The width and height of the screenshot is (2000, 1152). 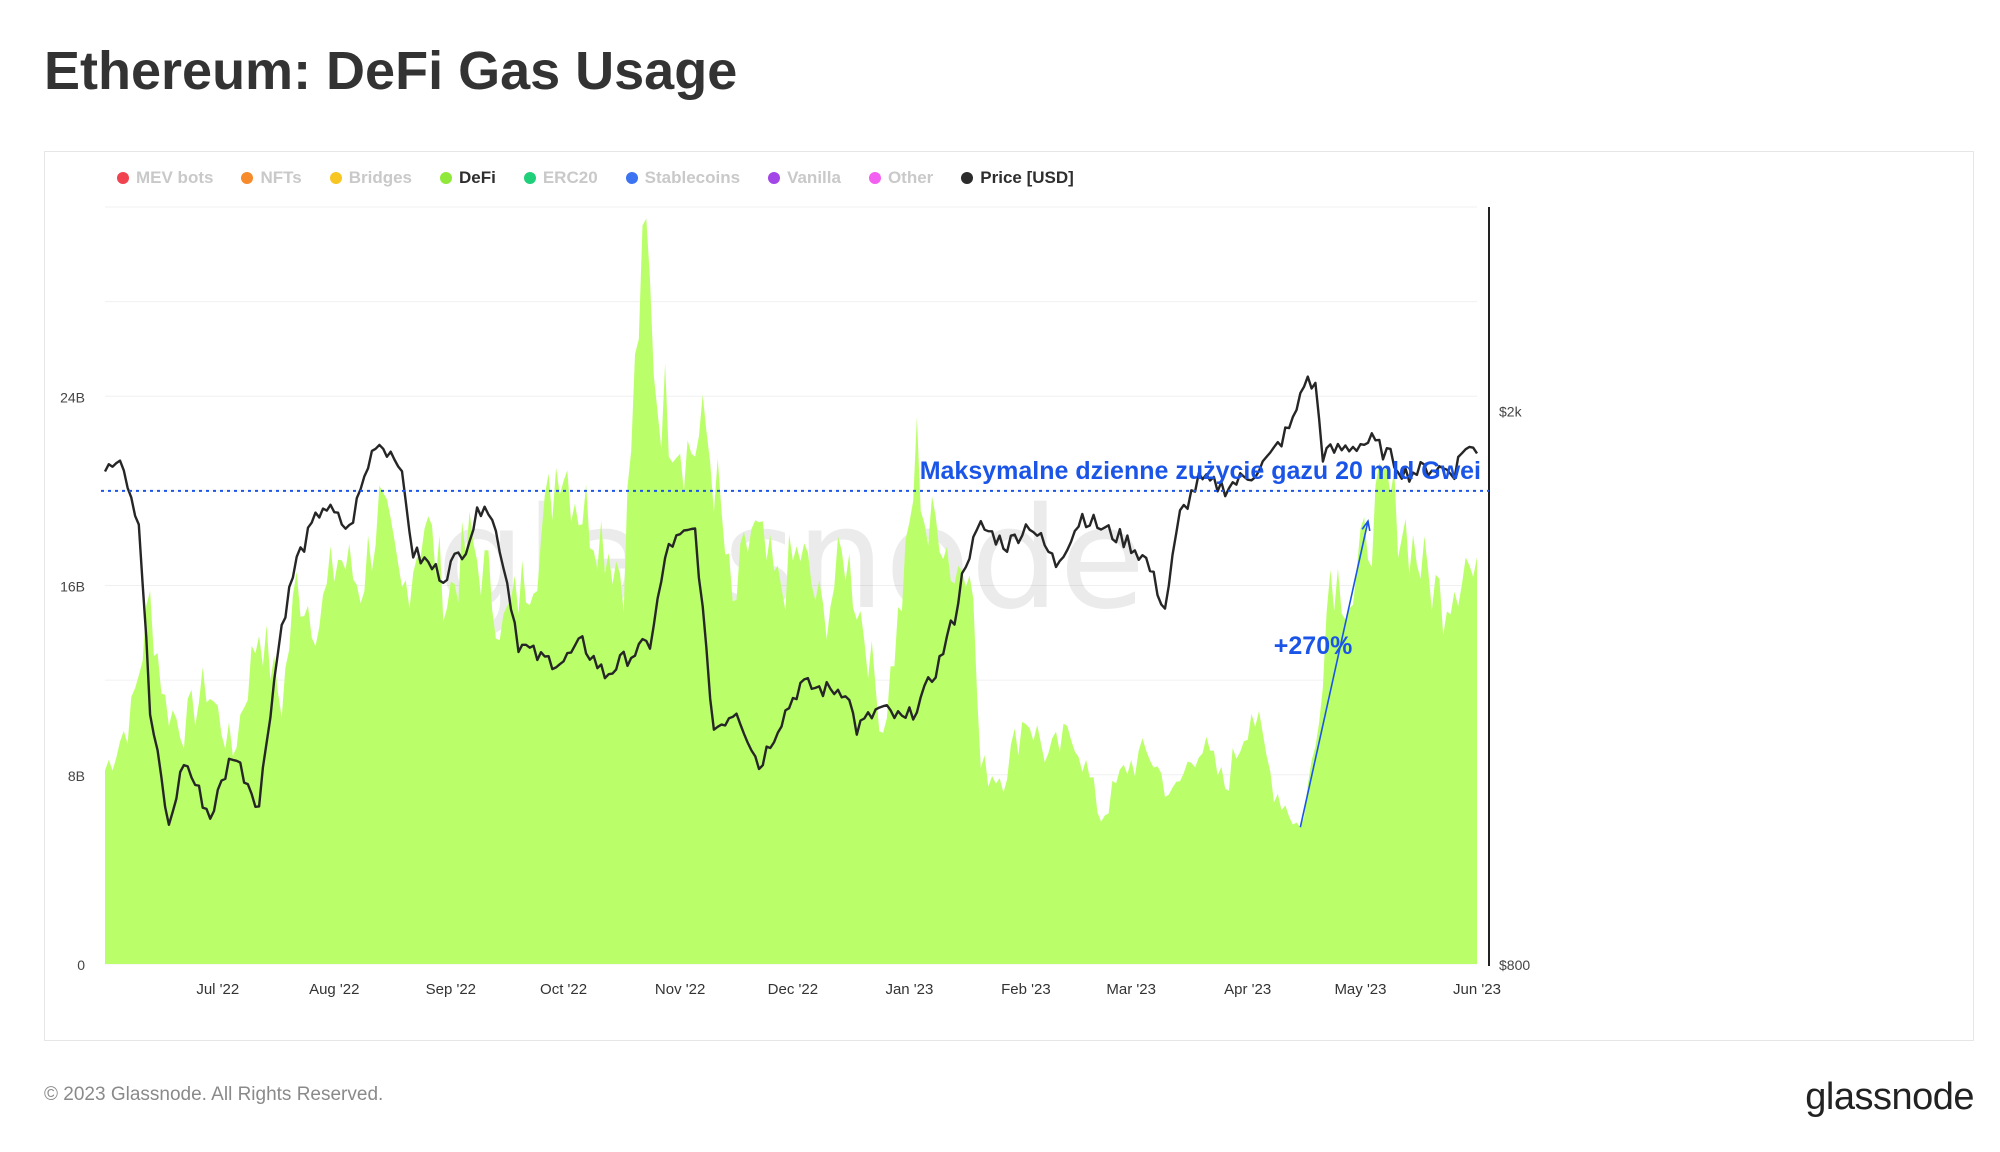 What do you see at coordinates (214, 1094) in the screenshot?
I see `copyright-footer: © 2023 Glassnode. All Rights Reserved.` at bounding box center [214, 1094].